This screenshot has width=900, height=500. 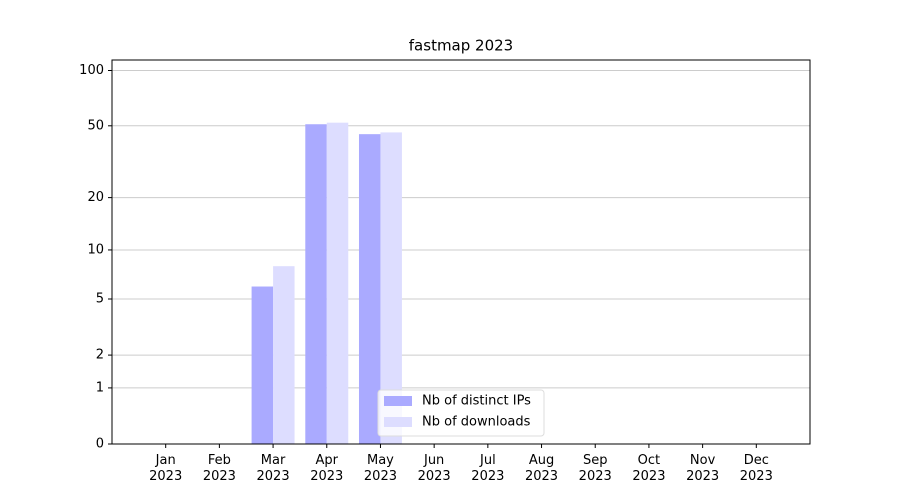 What do you see at coordinates (703, 468) in the screenshot?
I see `x-tick-label: Nov 2023` at bounding box center [703, 468].